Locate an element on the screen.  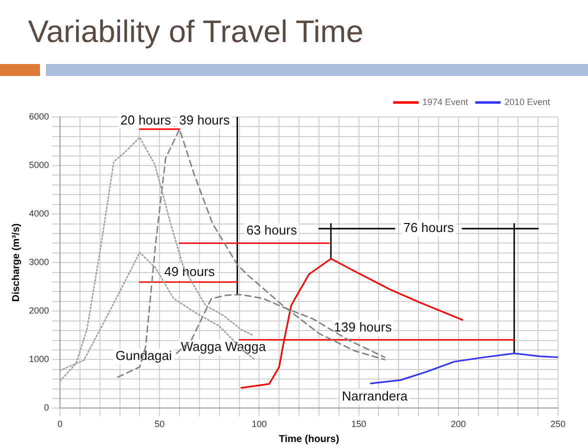
legend-label: 2010 Event is located at coordinates (527, 101).